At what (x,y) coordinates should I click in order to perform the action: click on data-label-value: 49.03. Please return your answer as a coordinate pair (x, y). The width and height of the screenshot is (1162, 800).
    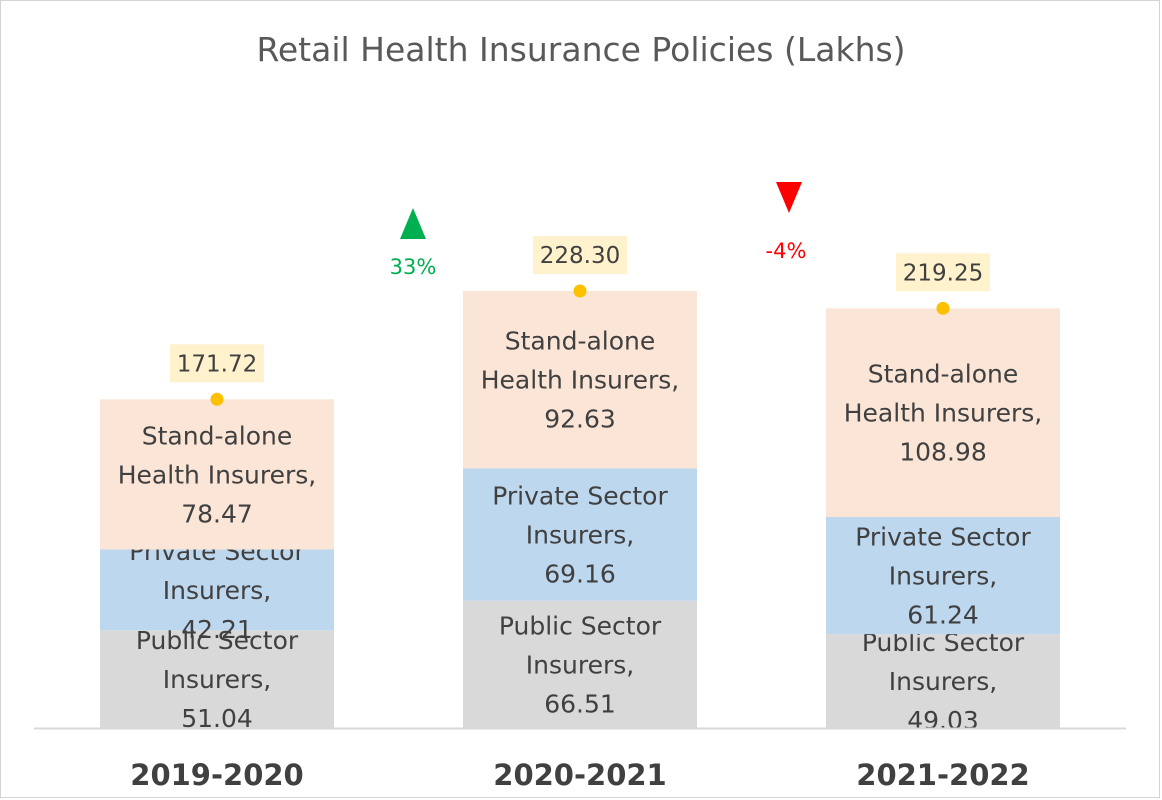
    Looking at the image, I should click on (943, 720).